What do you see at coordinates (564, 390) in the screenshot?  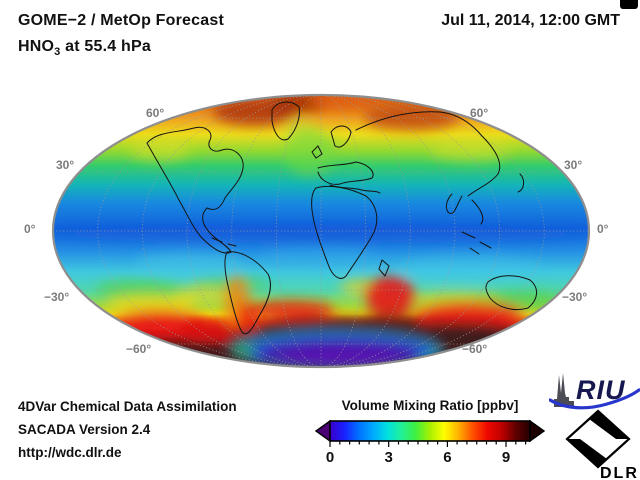 I see `cathedral-icon` at bounding box center [564, 390].